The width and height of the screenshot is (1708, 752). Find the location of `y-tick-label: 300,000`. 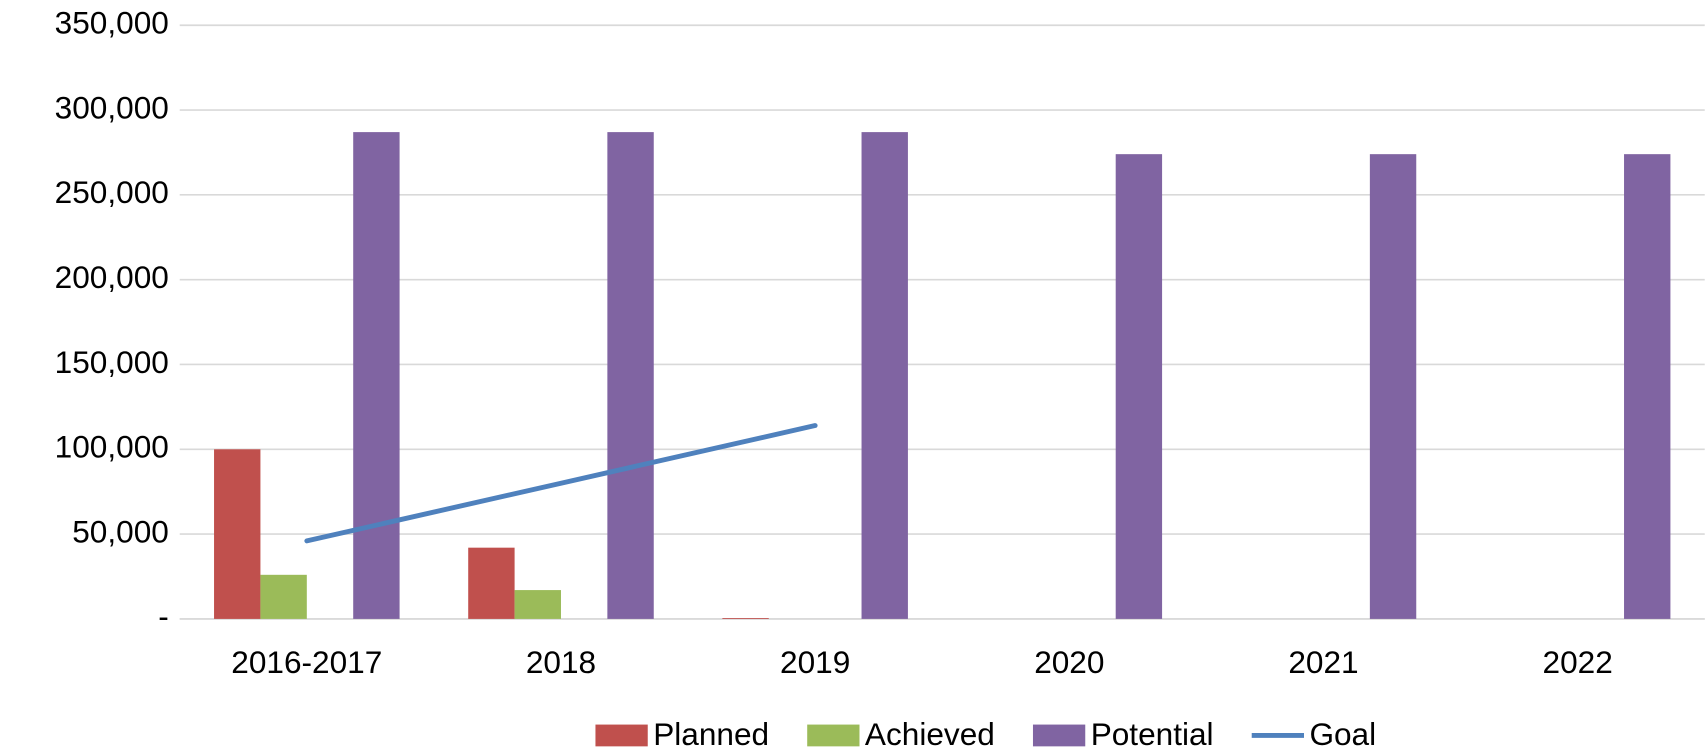

y-tick-label: 300,000 is located at coordinates (112, 107).